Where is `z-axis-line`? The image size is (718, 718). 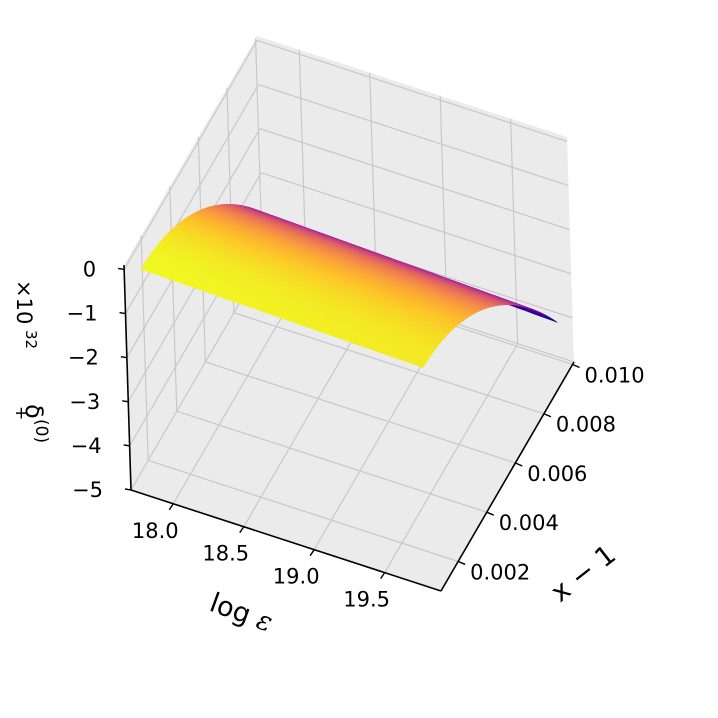 z-axis-line is located at coordinates (127, 377).